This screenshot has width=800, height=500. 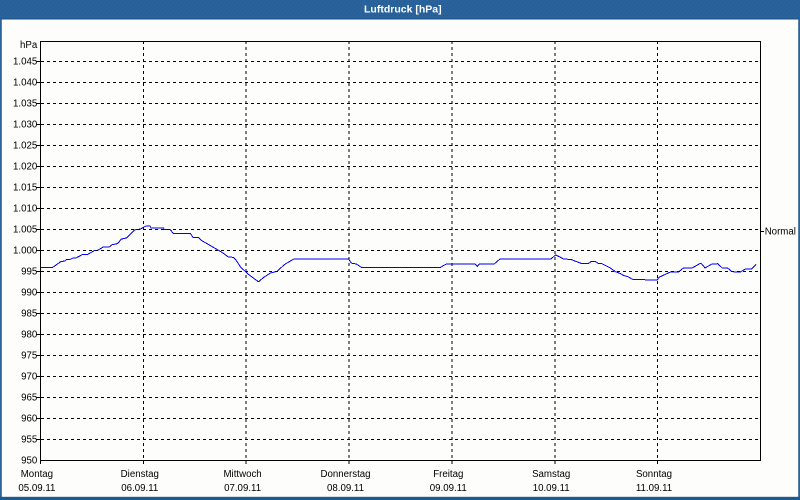 I want to click on svg-text: 1.000, so click(x=25, y=251).